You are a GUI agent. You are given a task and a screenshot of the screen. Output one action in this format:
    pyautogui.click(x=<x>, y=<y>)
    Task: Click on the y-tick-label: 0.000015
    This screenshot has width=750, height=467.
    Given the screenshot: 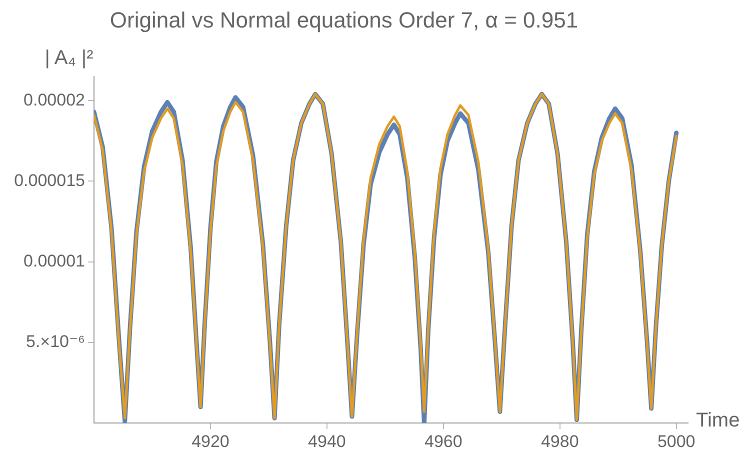 What is the action you would take?
    pyautogui.click(x=49, y=180)
    